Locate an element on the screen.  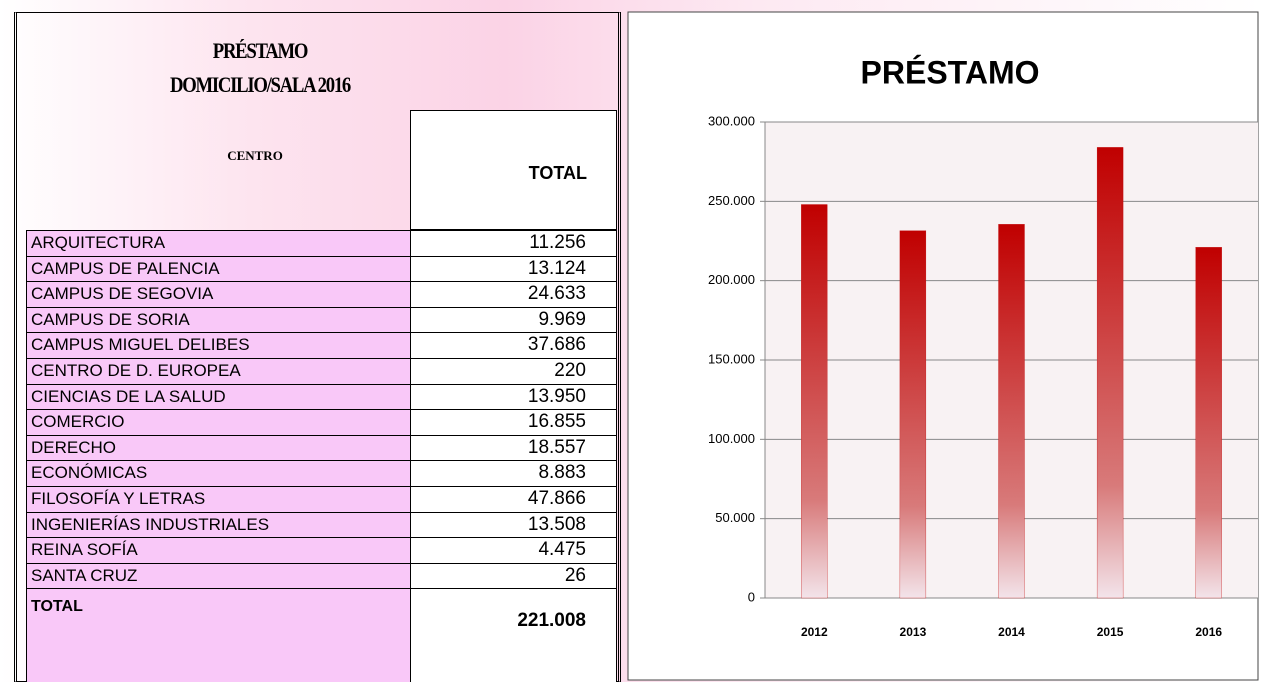
row-name: CENTRO DE D. EUROPEA is located at coordinates (218, 371).